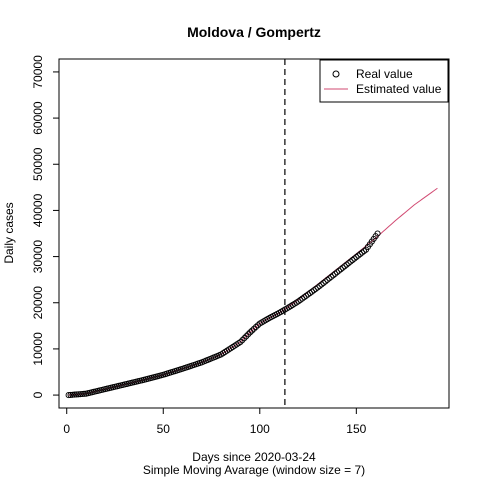  I want to click on y-tick-label: 0, so click(38, 394).